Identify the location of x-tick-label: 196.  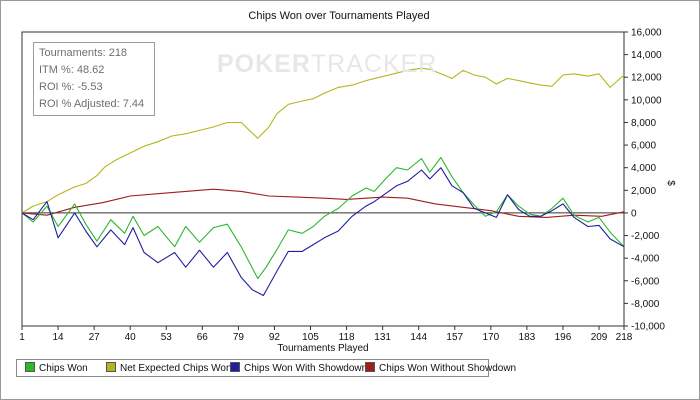
(563, 337).